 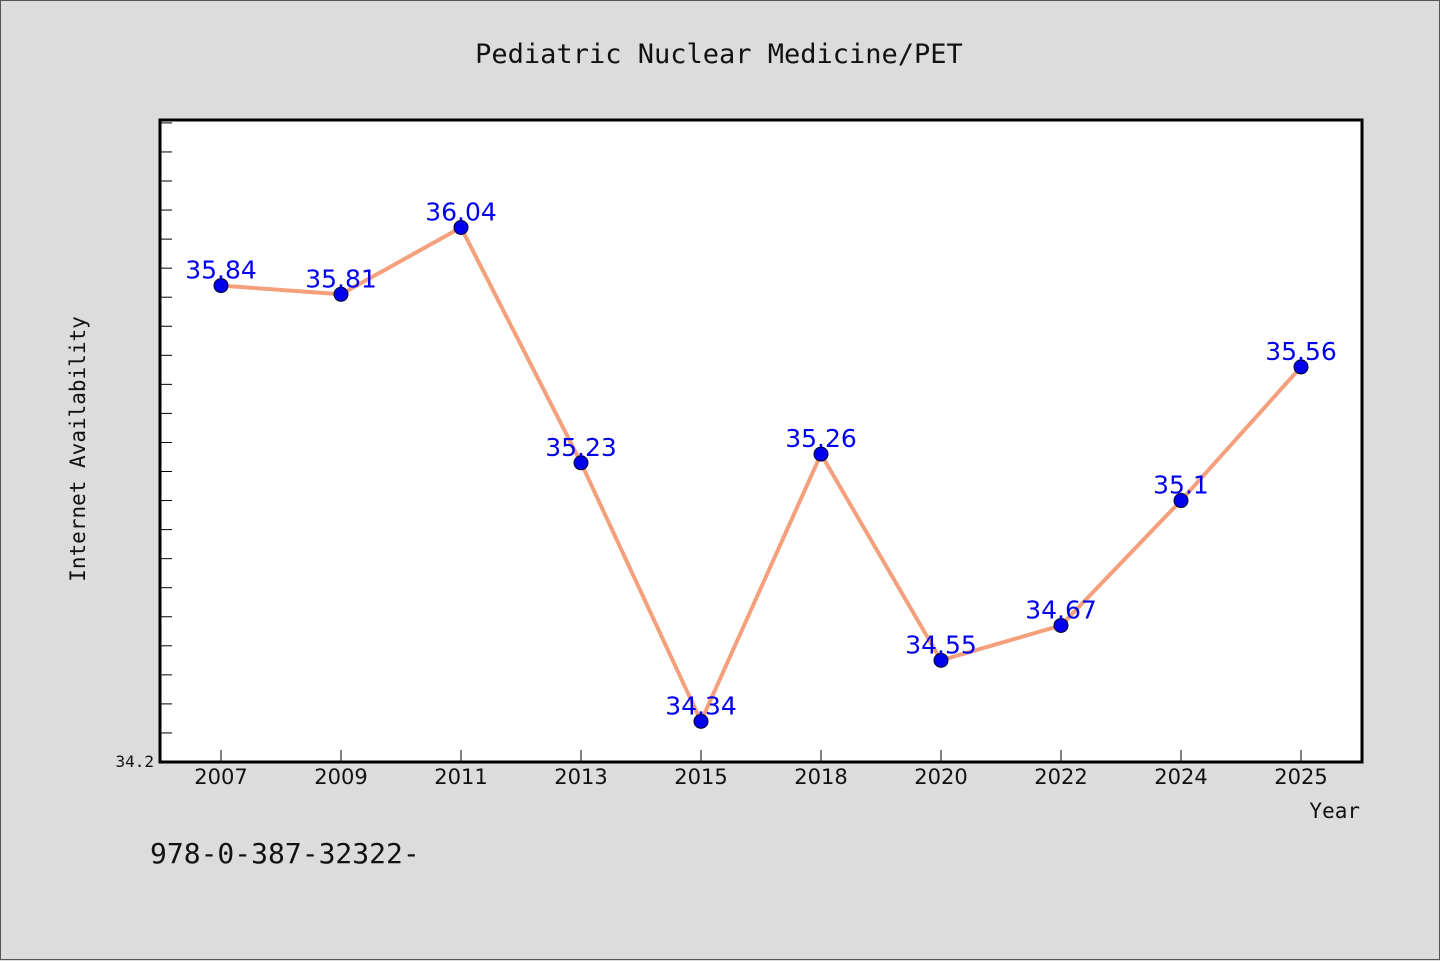 What do you see at coordinates (1180, 777) in the screenshot?
I see `x-tick-label-2024: 2024` at bounding box center [1180, 777].